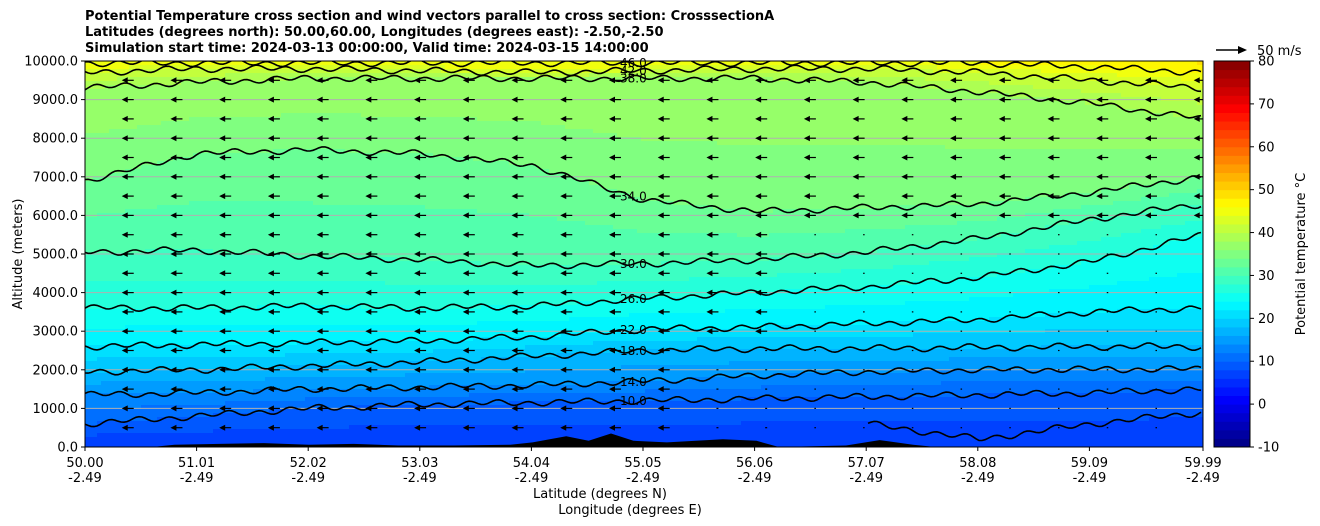 The height and width of the screenshot is (526, 1320). What do you see at coordinates (419, 463) in the screenshot?
I see `x-tick-label-lat: 53.03` at bounding box center [419, 463].